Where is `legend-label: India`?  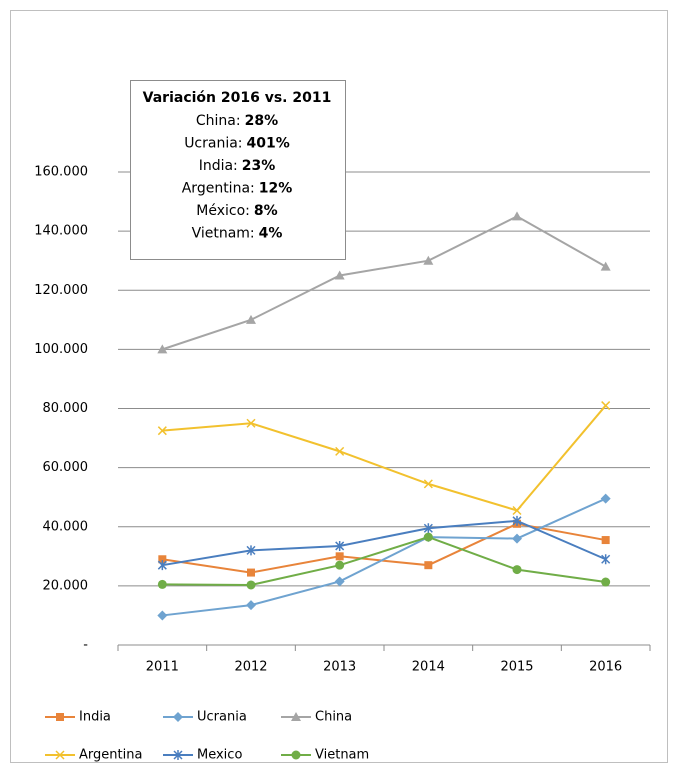 legend-label: India is located at coordinates (95, 717).